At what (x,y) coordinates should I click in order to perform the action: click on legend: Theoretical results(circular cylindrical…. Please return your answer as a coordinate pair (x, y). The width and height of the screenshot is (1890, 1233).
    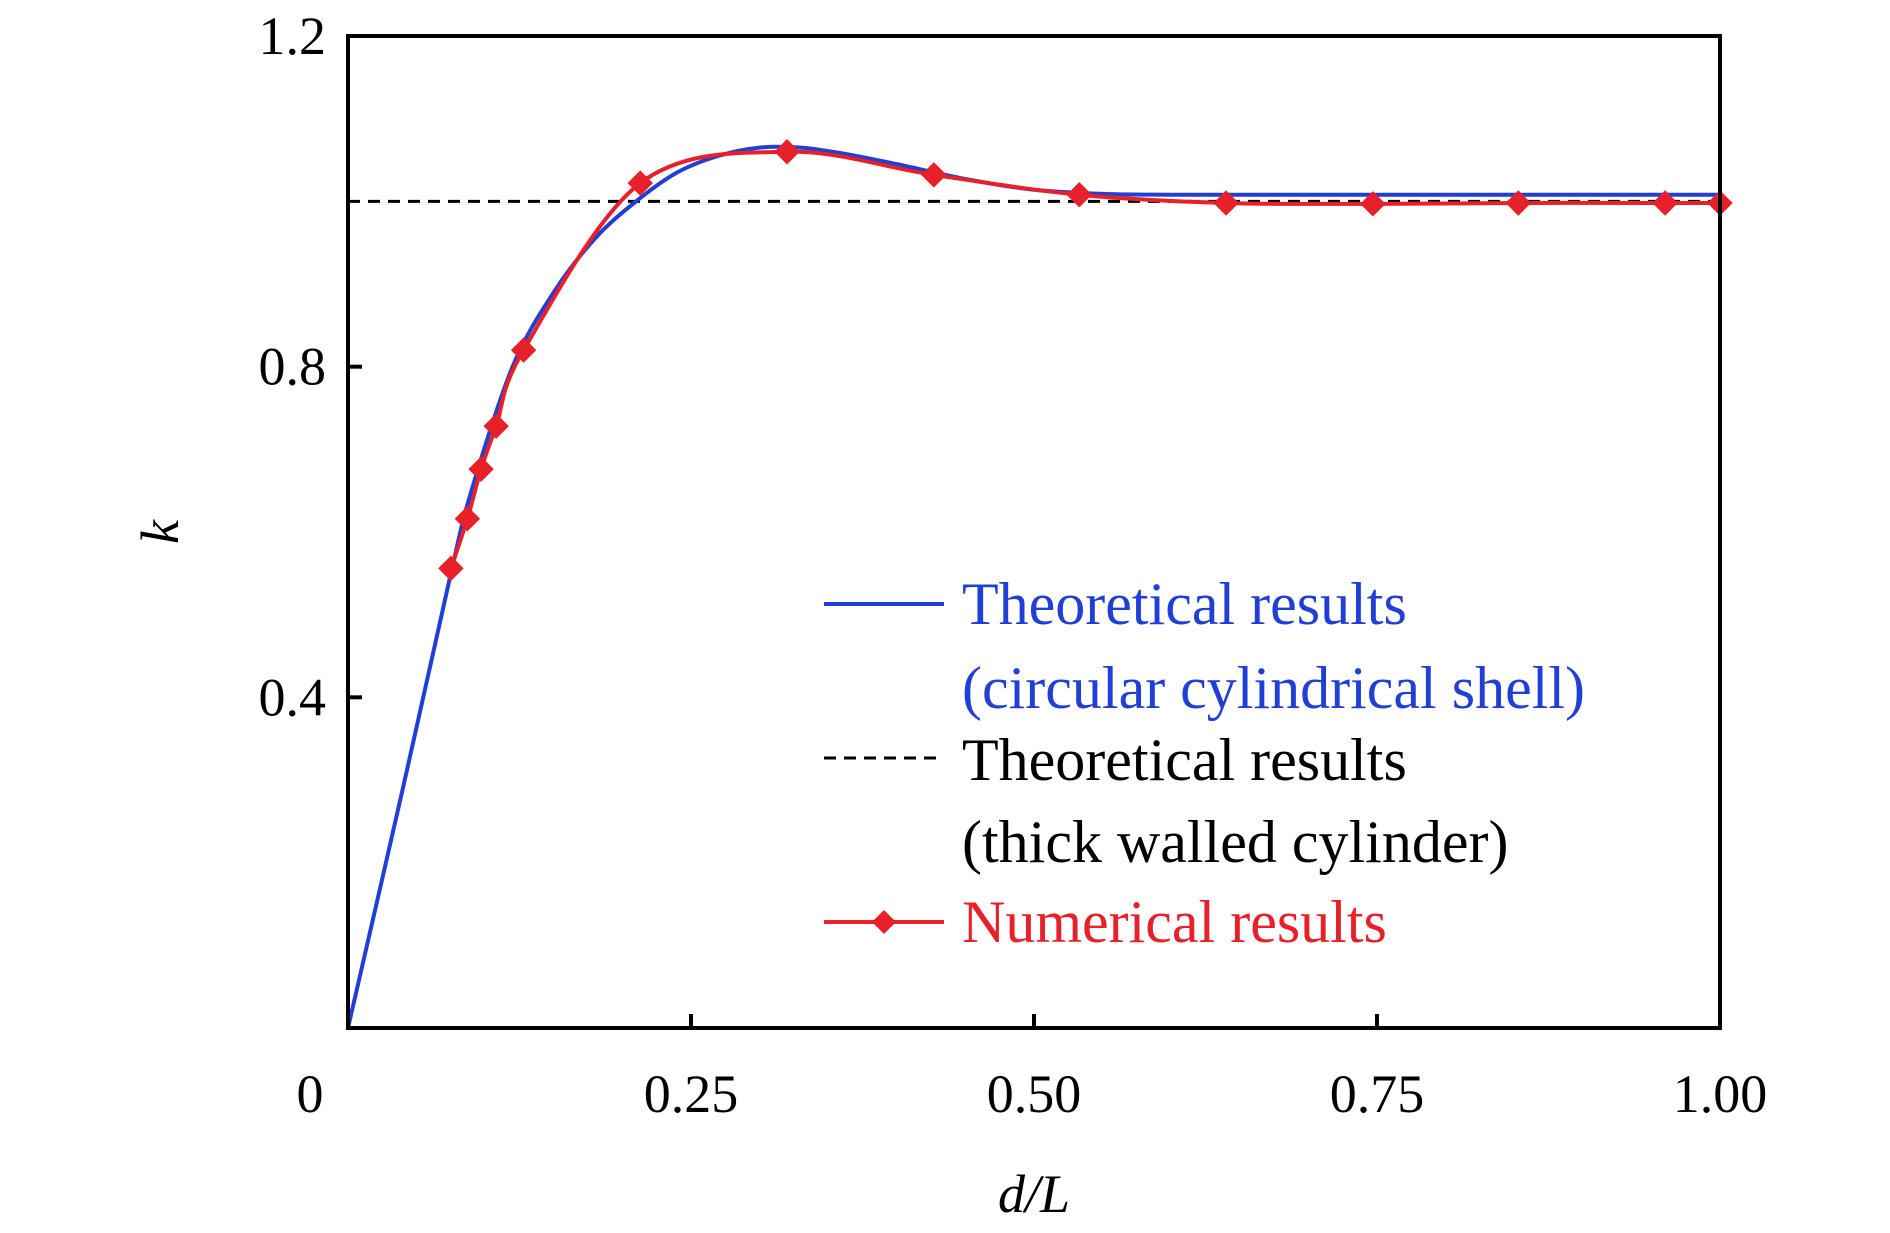
    Looking at the image, I should click on (1204, 763).